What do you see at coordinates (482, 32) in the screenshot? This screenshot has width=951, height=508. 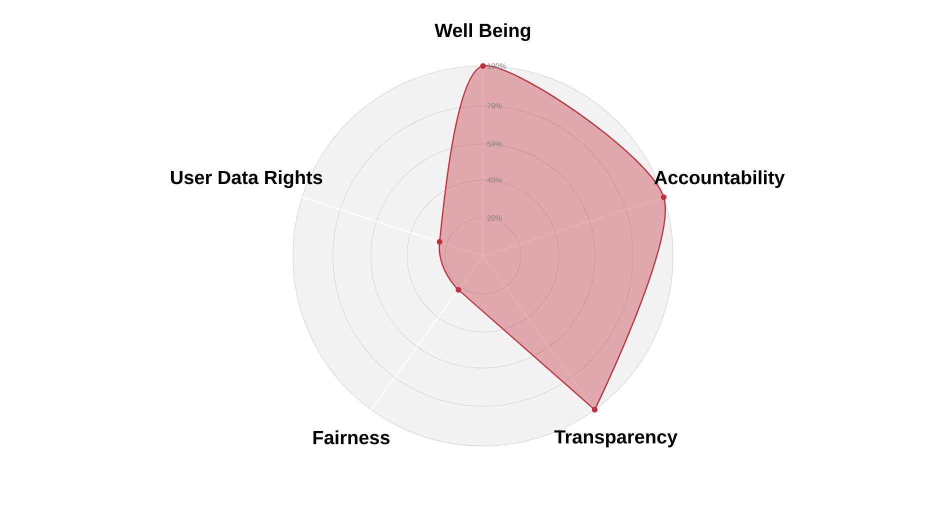 I see `spoke-label: Well Being` at bounding box center [482, 32].